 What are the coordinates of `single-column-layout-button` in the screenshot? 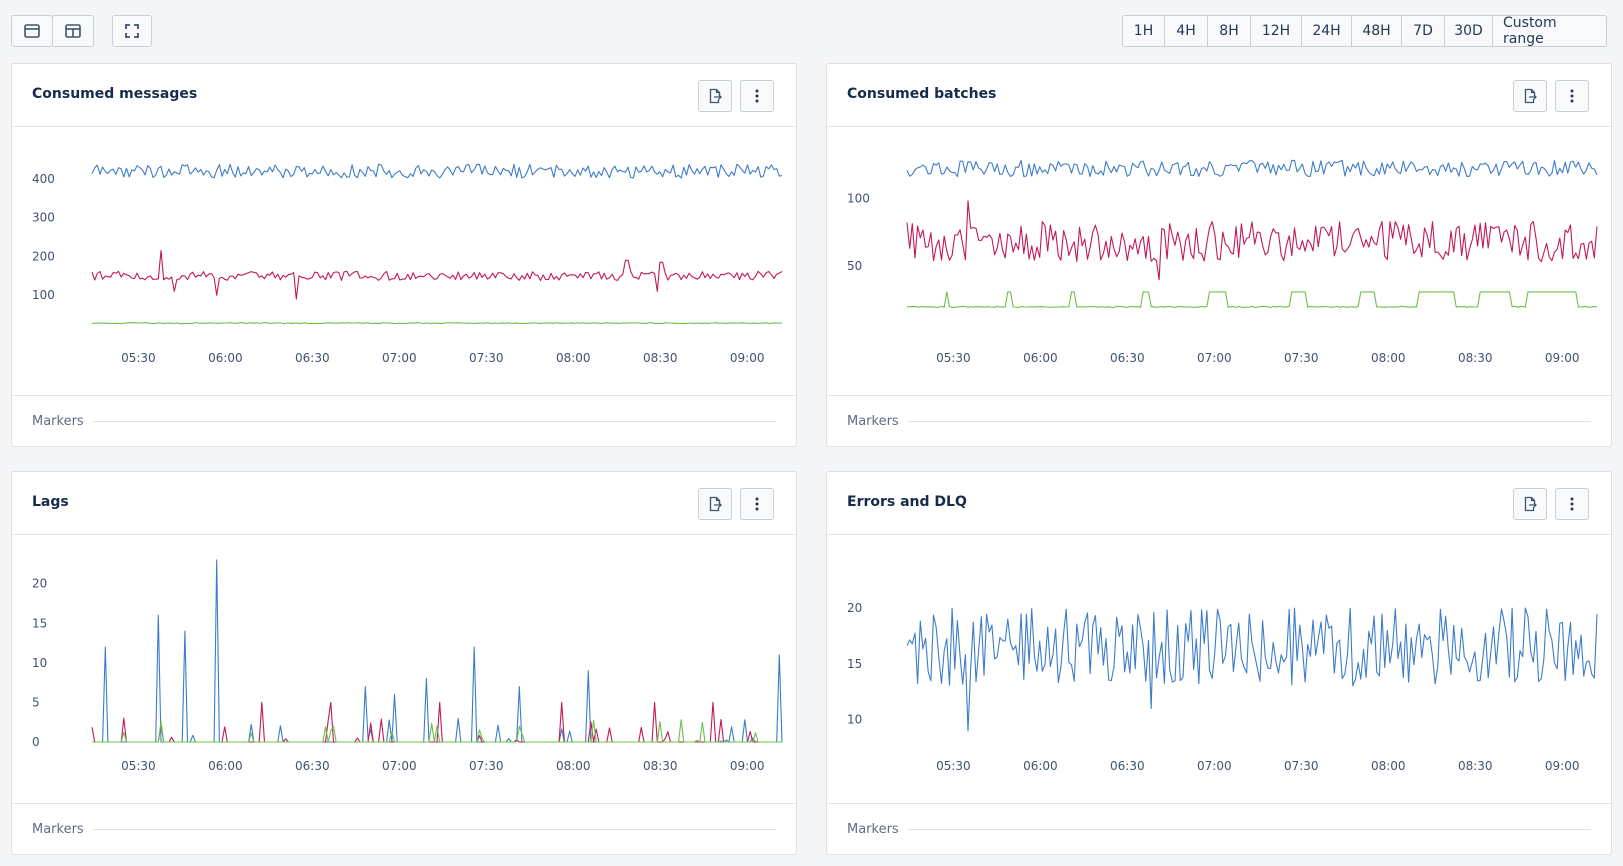 It's located at (32, 31).